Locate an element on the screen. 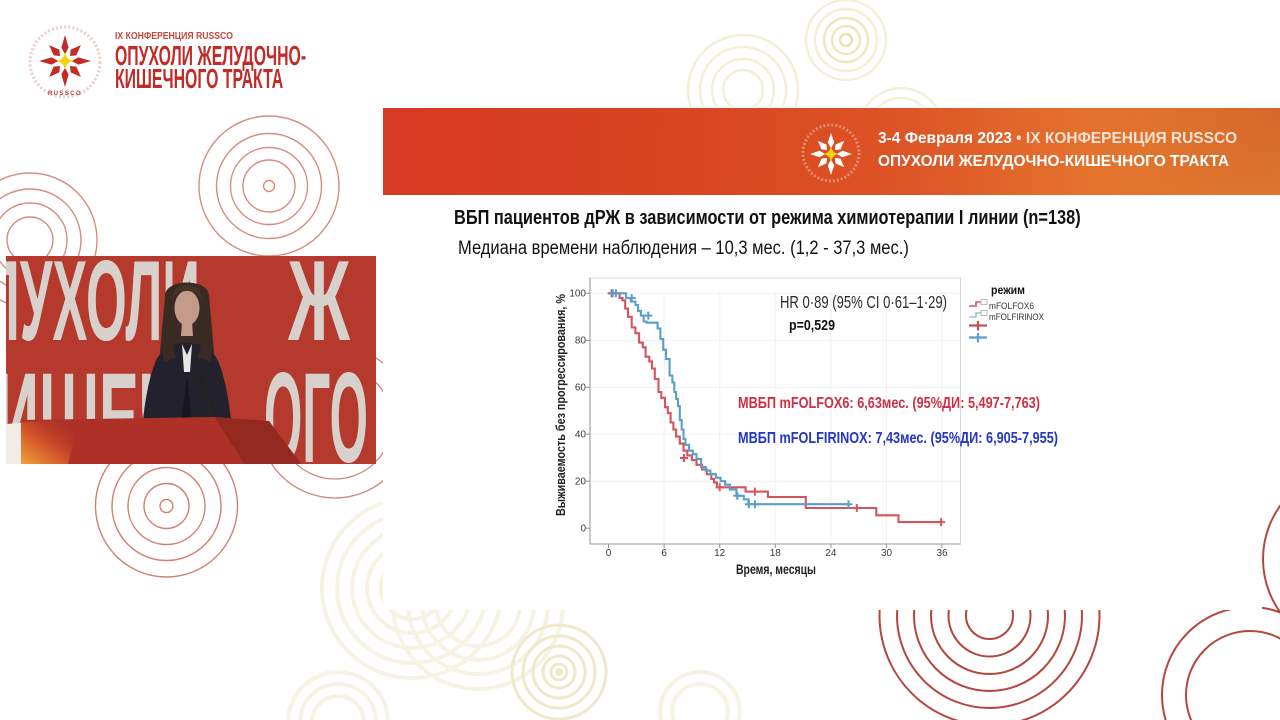 The width and height of the screenshot is (1280, 720). svg-text: 80 is located at coordinates (581, 341).